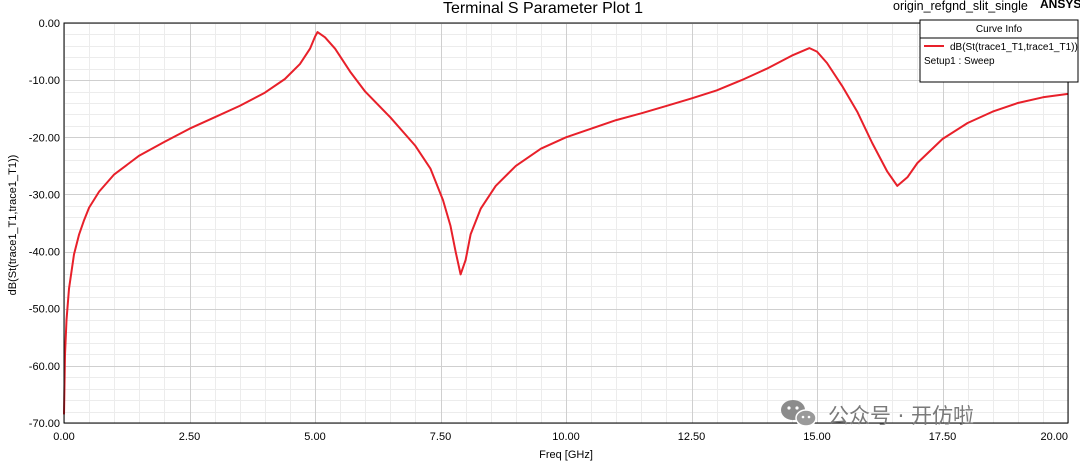 The width and height of the screenshot is (1080, 461). Describe the element at coordinates (901, 416) in the screenshot. I see `watermark-text: 公众号 · 开仿啦` at that location.